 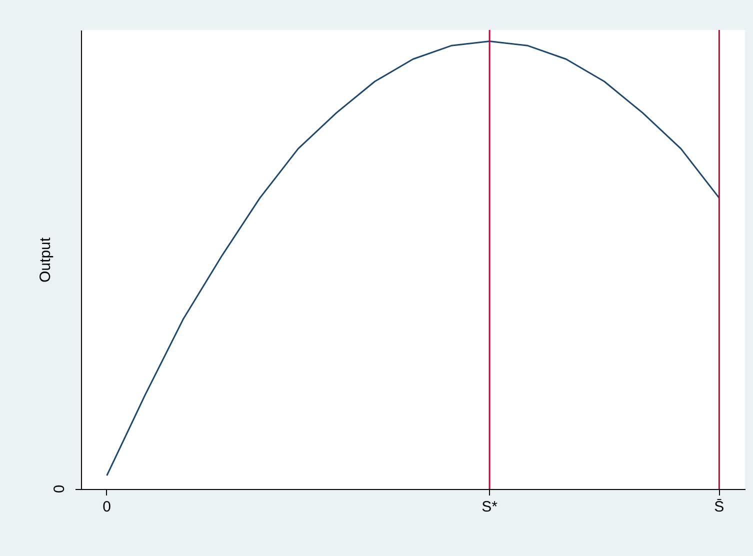 I want to click on x-tick-label: 0, so click(x=107, y=507).